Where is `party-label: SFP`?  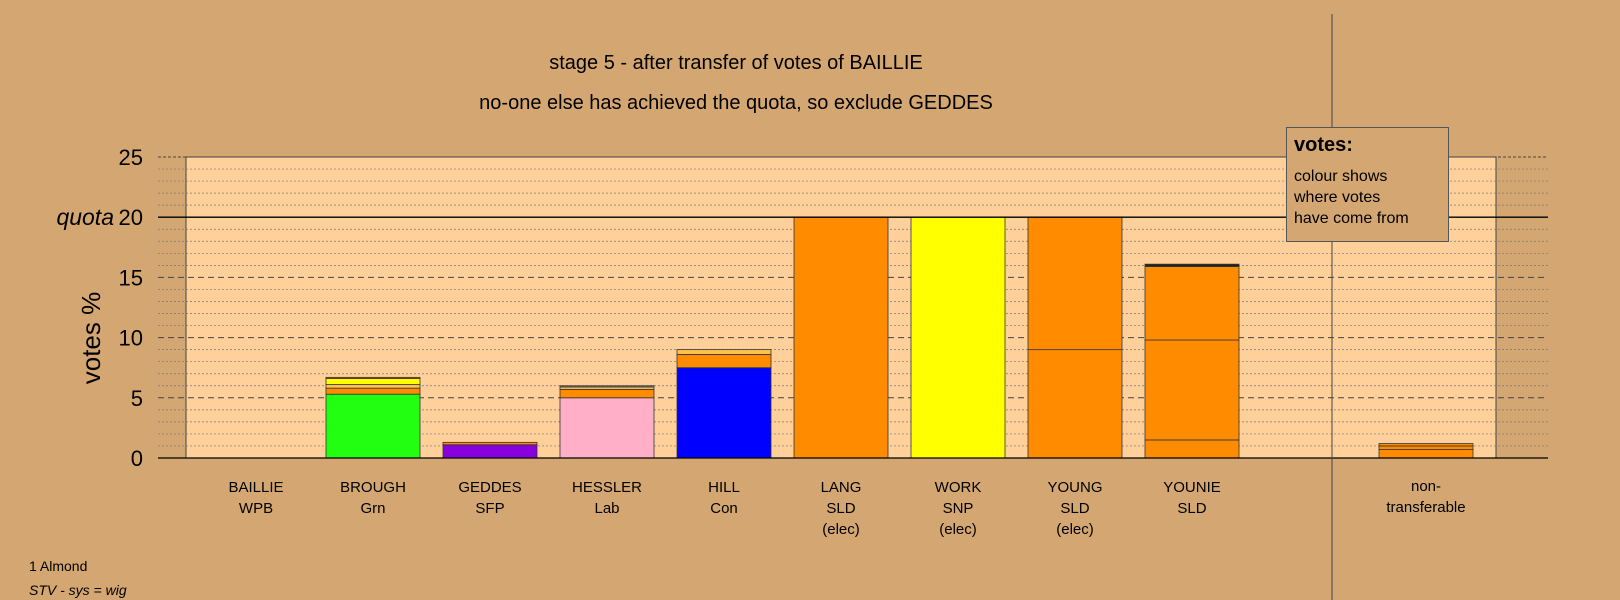
party-label: SFP is located at coordinates (490, 508).